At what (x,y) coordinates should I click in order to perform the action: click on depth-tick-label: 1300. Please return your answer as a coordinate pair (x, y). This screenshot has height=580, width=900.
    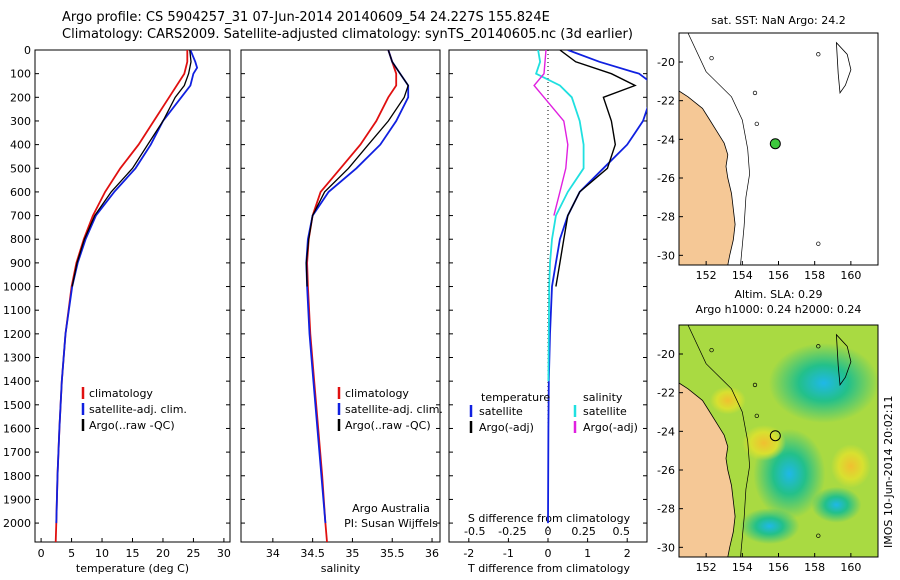
    Looking at the image, I should click on (17, 358).